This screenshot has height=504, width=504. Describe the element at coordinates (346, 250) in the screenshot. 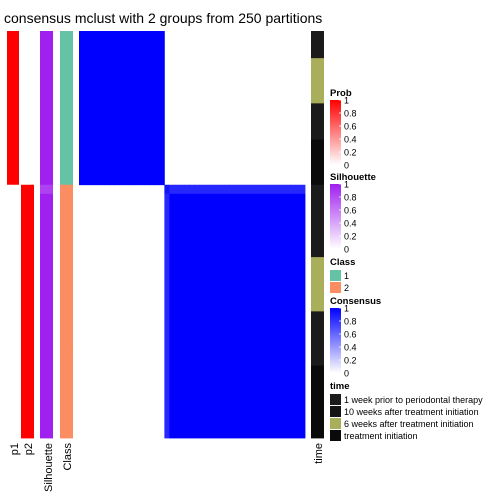

I see `legend-tick-label: 0` at that location.